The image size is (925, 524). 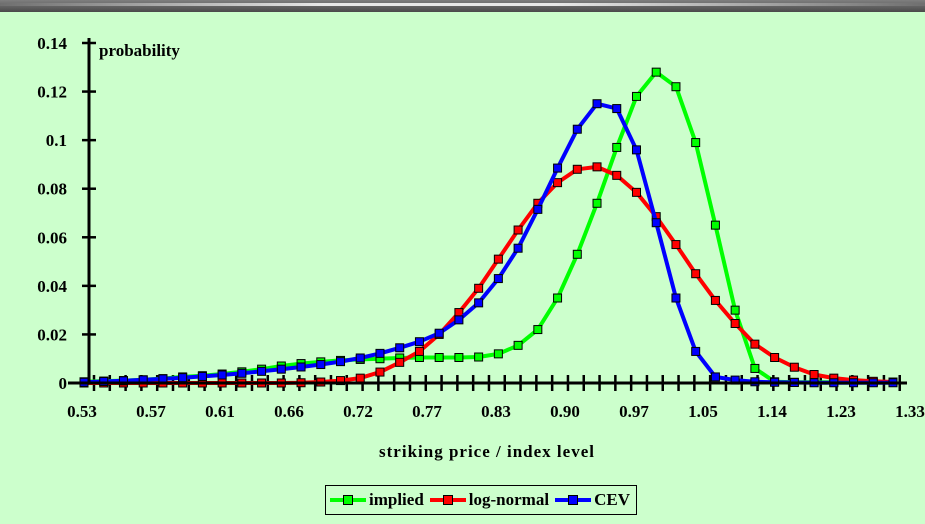 What do you see at coordinates (139, 50) in the screenshot?
I see `y-axis-title: probability` at bounding box center [139, 50].